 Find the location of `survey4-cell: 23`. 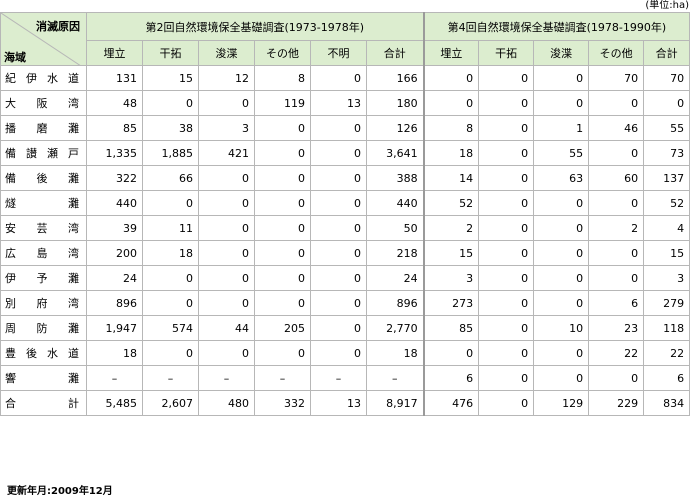

survey4-cell: 23 is located at coordinates (616, 328).